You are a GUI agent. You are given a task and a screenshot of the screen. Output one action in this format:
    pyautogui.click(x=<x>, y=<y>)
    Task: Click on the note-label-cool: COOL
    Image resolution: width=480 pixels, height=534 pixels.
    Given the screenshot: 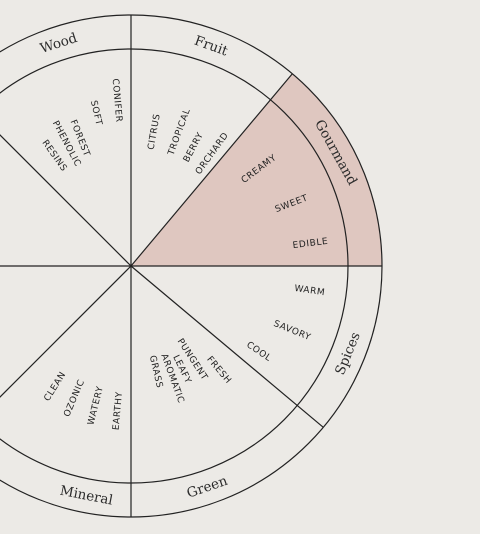 What is the action you would take?
    pyautogui.click(x=258, y=352)
    